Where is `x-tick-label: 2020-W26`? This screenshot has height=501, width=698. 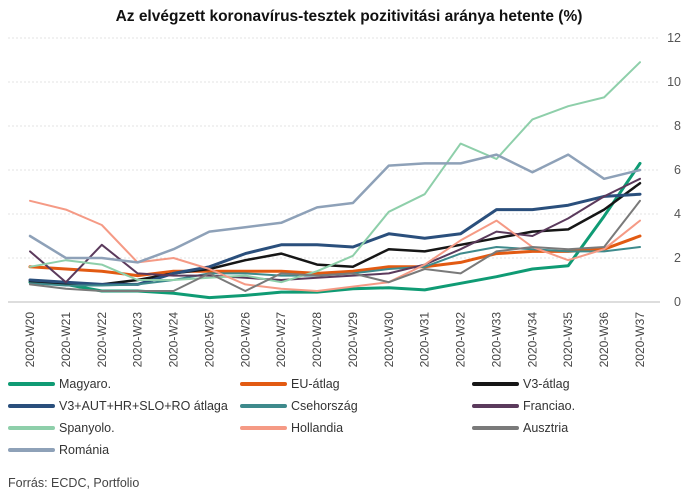 x-tick-label: 2020-W26 is located at coordinates (245, 340).